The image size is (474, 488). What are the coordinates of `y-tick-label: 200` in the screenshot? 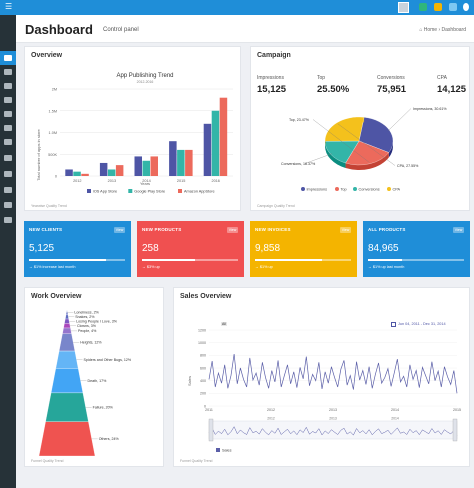 It's located at (203, 394).